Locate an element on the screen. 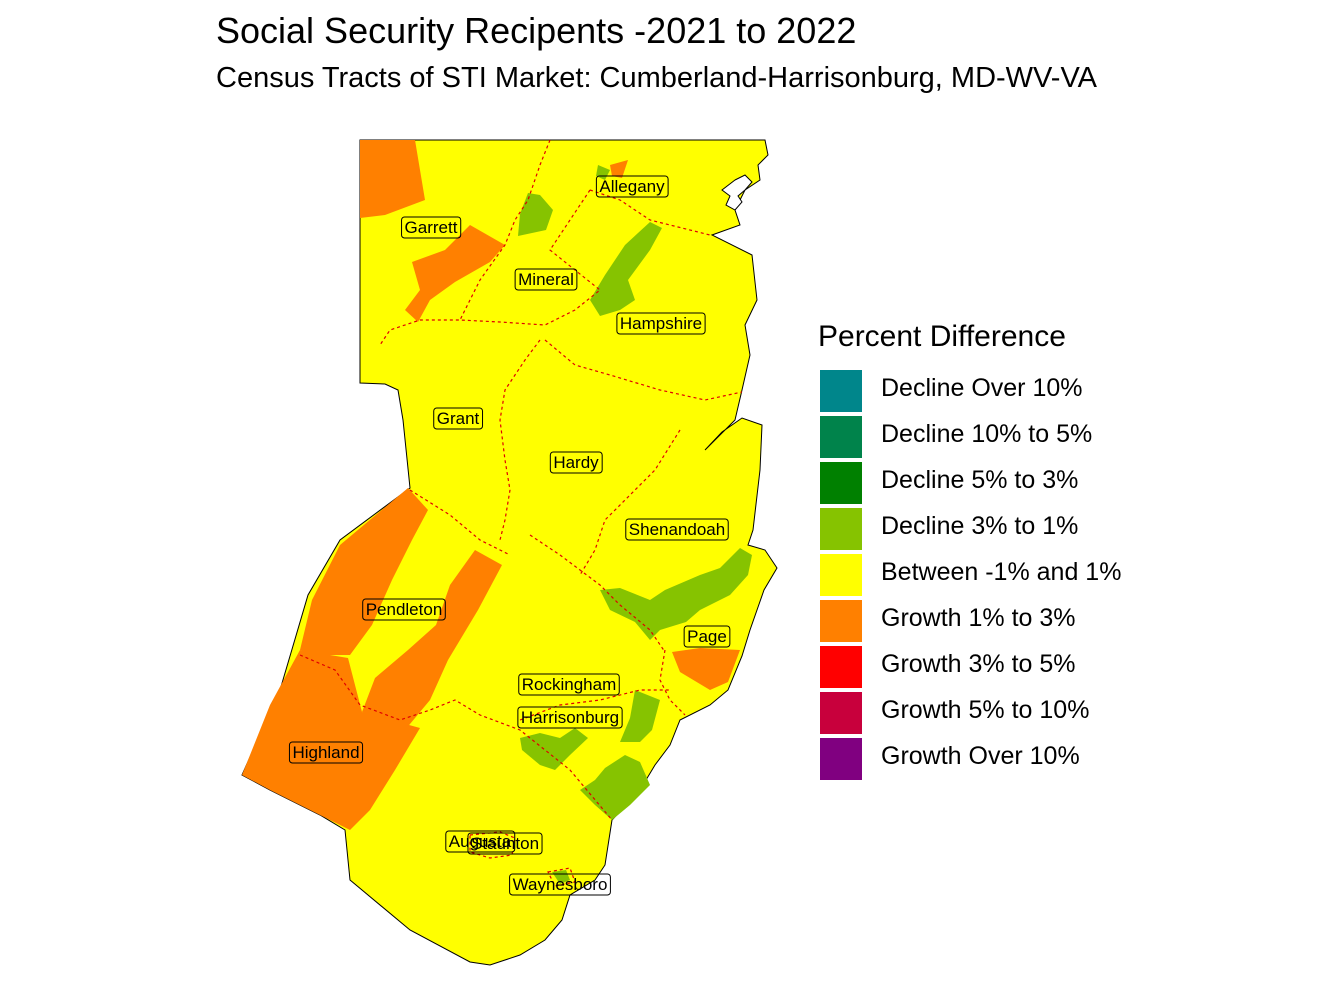 Image resolution: width=1344 pixels, height=1008 pixels. county-label-text: Grant is located at coordinates (458, 418).